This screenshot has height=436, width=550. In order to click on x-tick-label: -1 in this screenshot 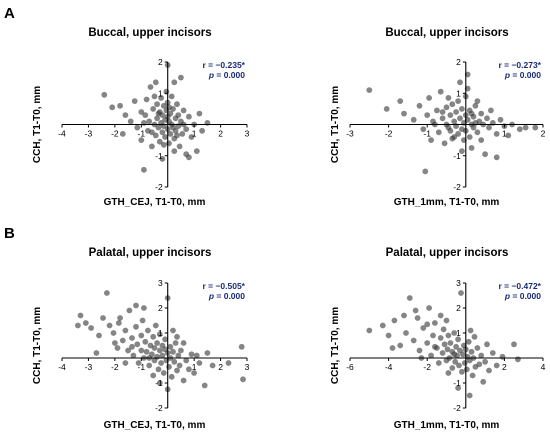, I will do `click(427, 134)`.